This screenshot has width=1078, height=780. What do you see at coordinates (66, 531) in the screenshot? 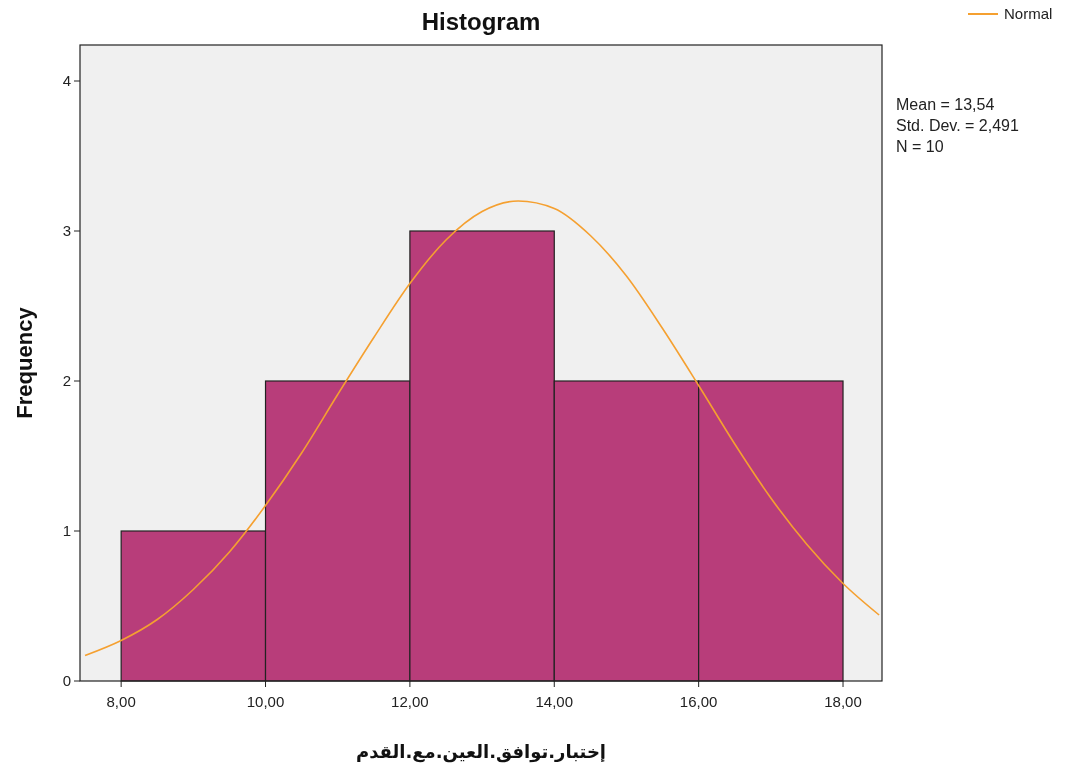
I see `y-tick-label: 1` at bounding box center [66, 531].